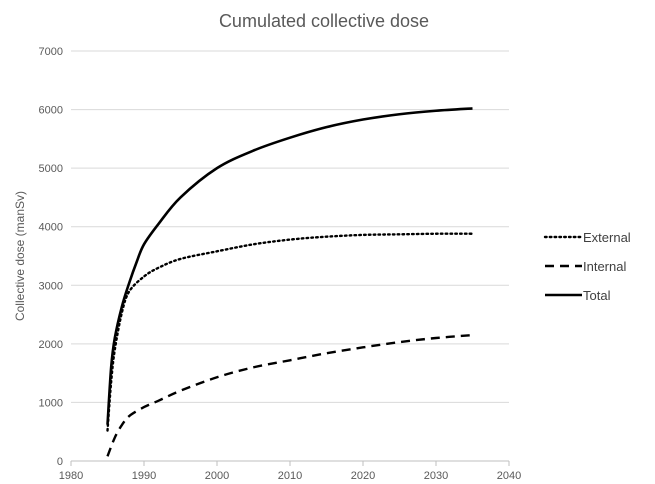 This screenshot has height=484, width=655. Describe the element at coordinates (324, 21) in the screenshot. I see `chart-title: Cumulated collective dose` at that location.